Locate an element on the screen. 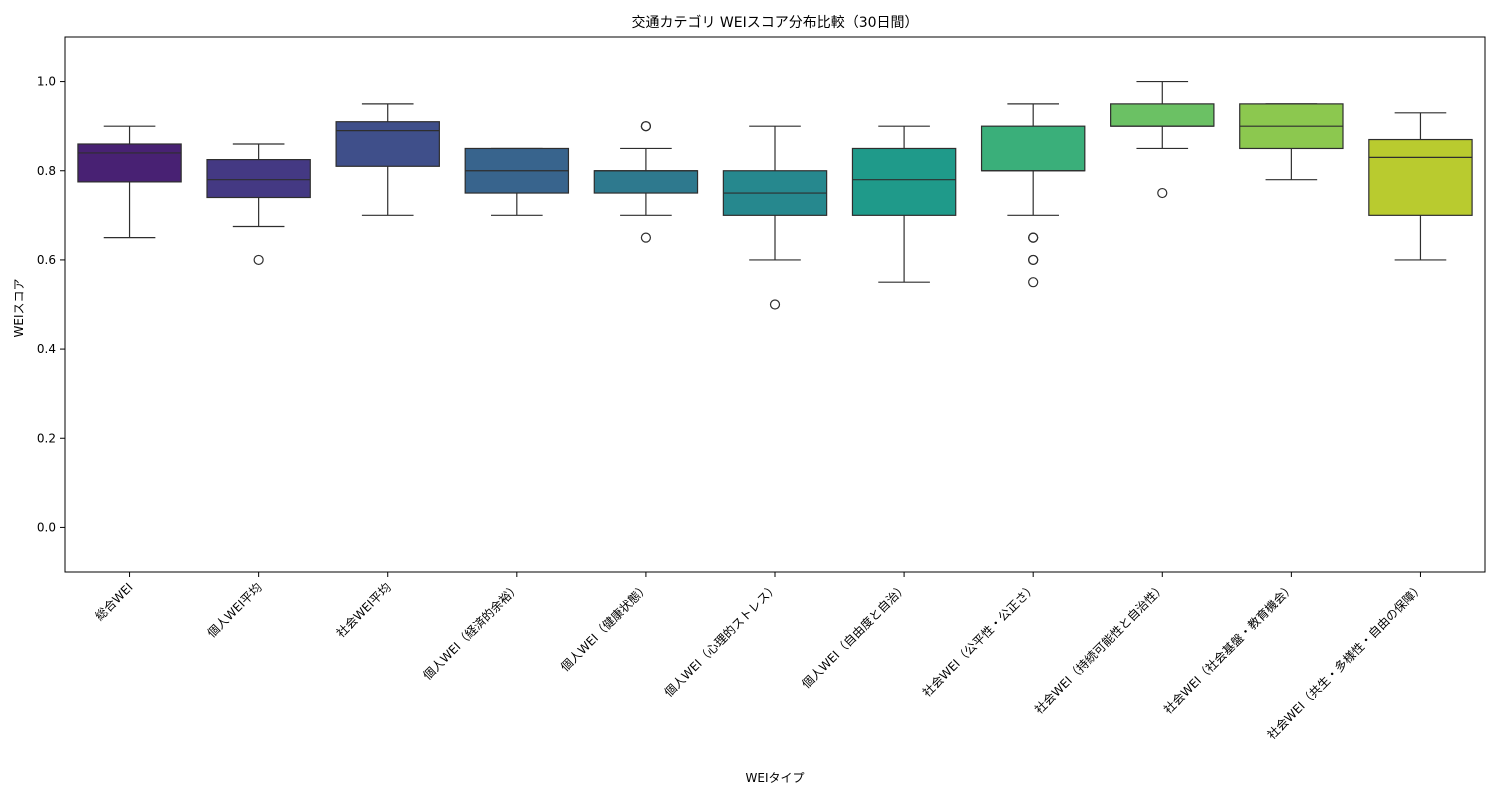 The image size is (1500, 800). y-tick-label: 0.8 is located at coordinates (46, 171).